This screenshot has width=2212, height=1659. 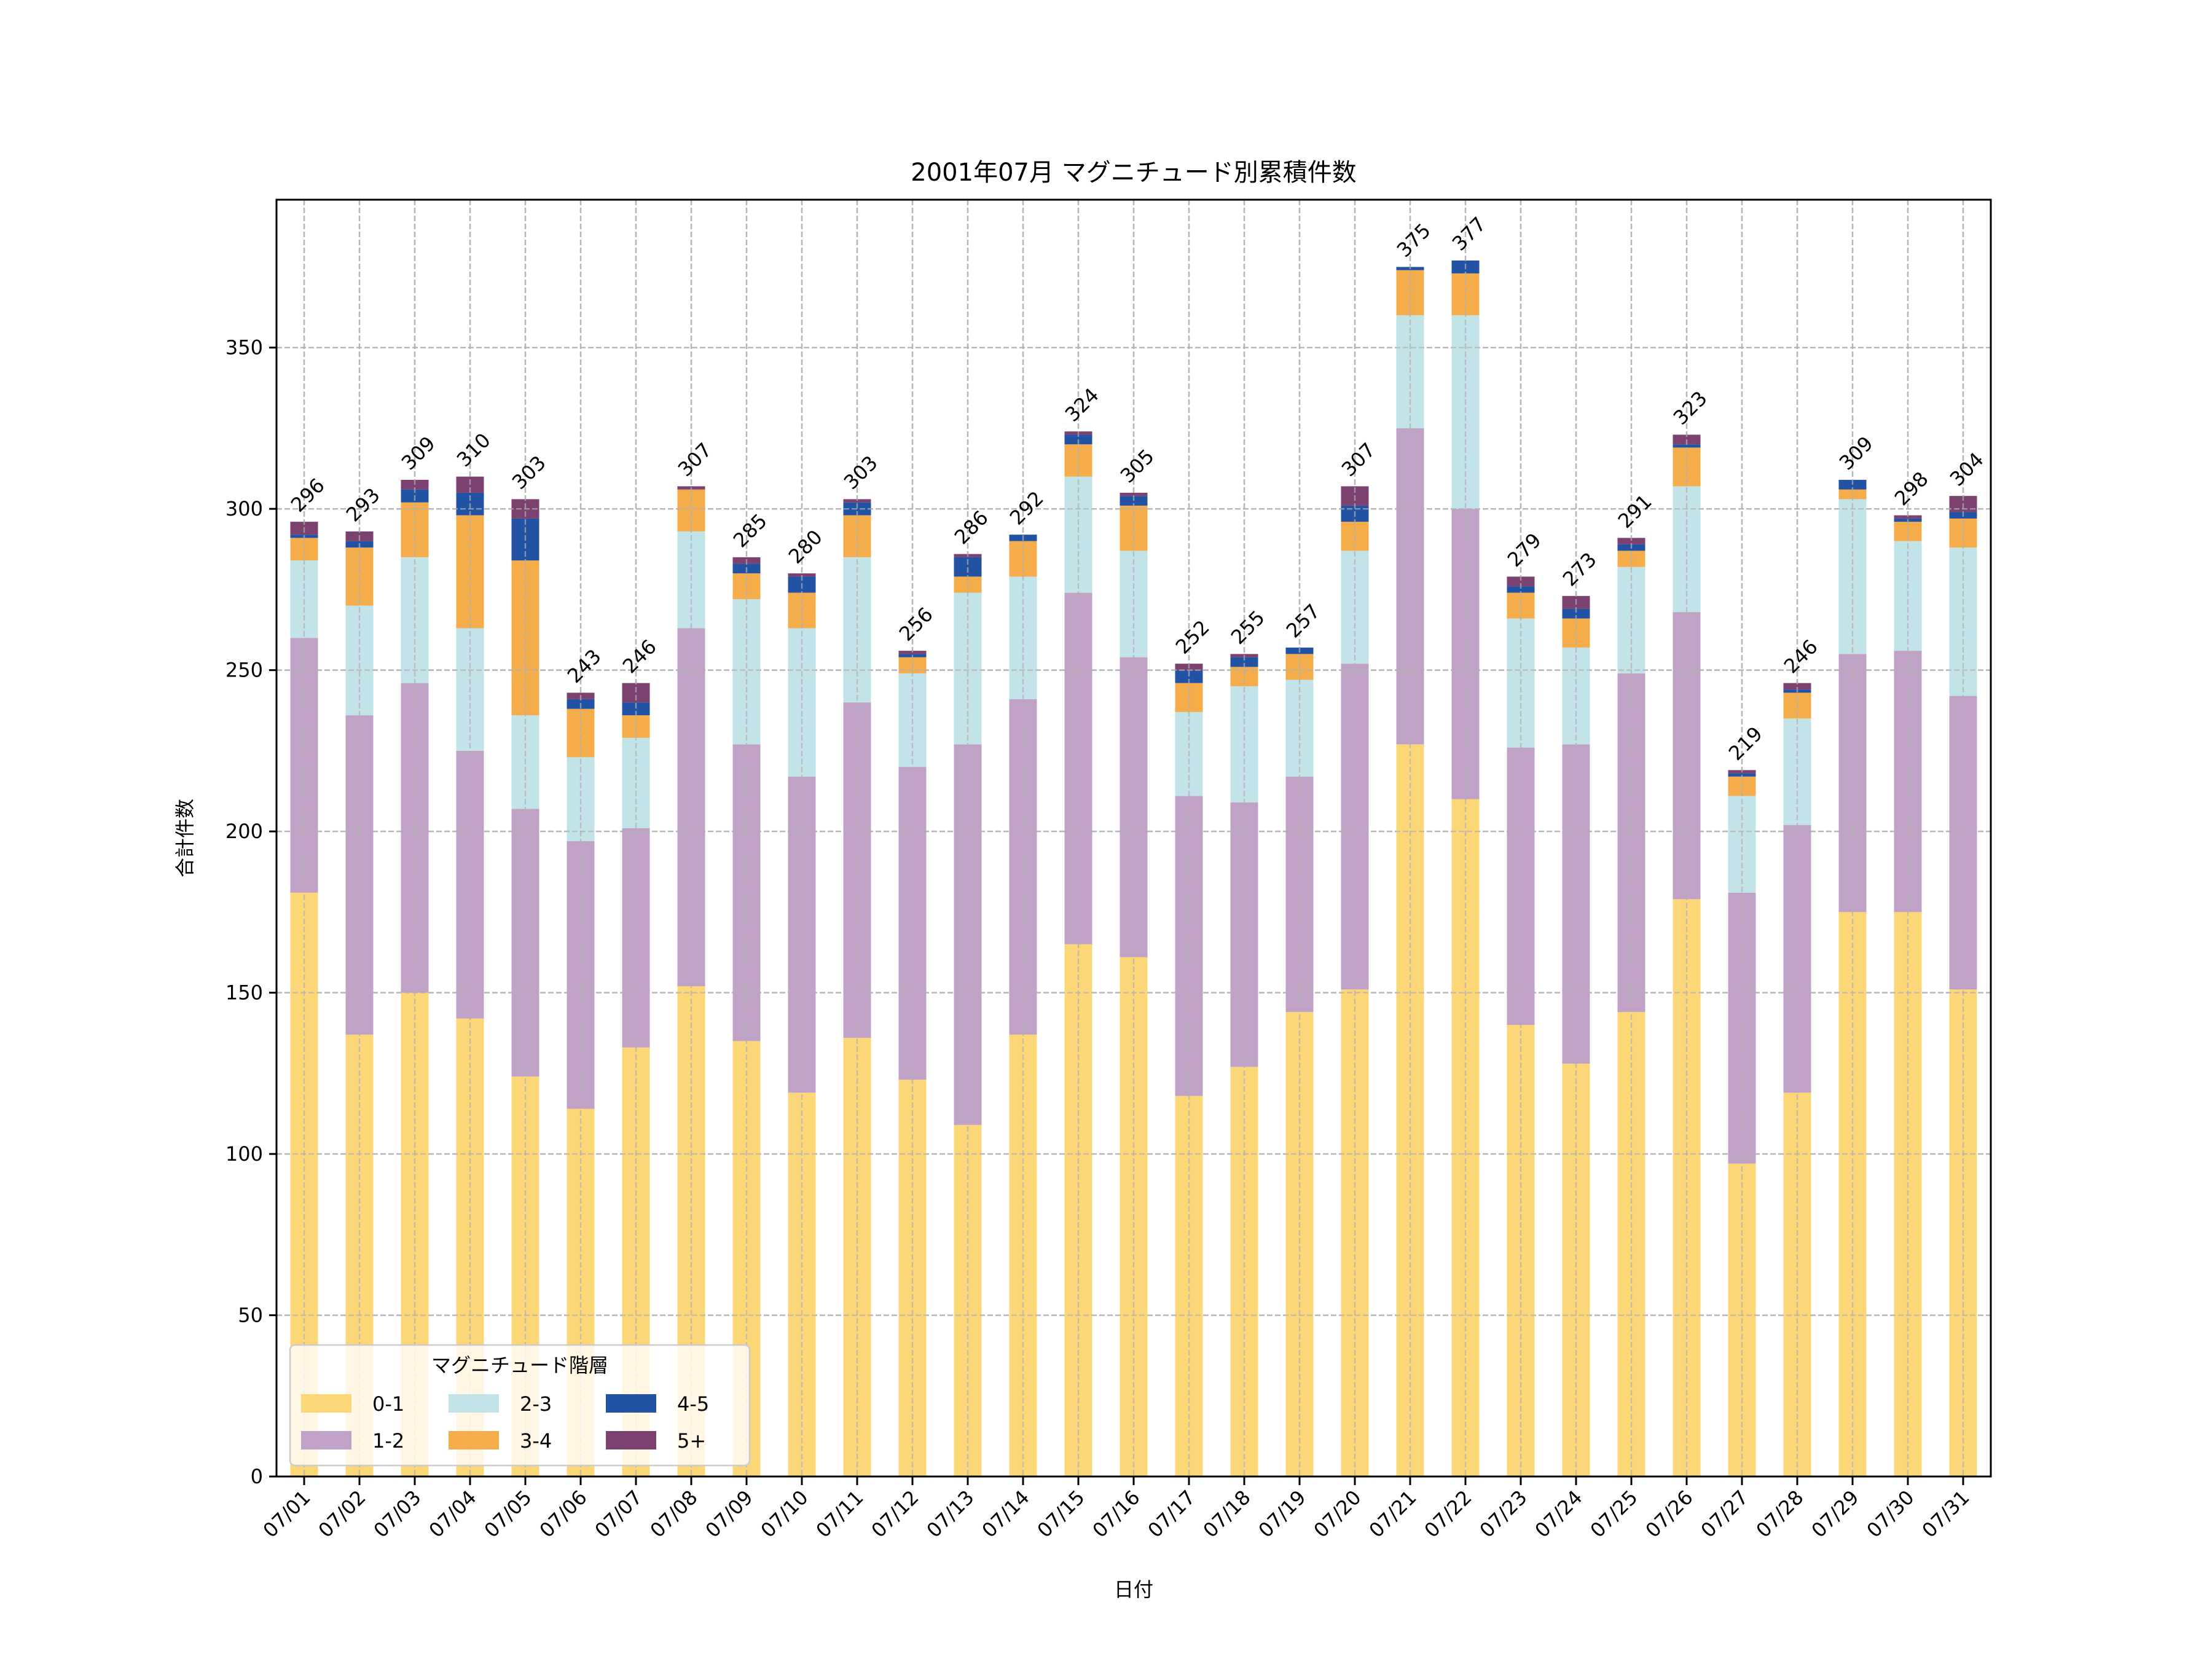 I want to click on legend-items: 0-1 1-2 2-3 3-4 4-5 5+, so click(x=505, y=1422).